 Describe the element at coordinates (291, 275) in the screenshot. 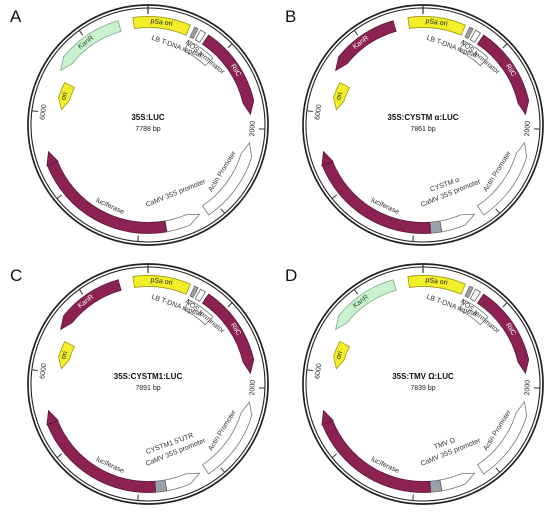

I see `panel-letter: D` at that location.